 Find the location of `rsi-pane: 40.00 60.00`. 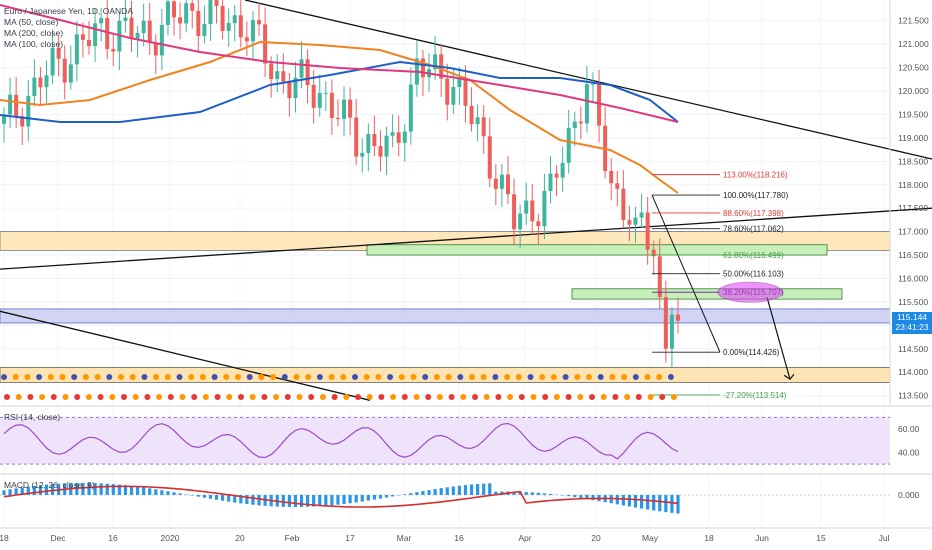

rsi-pane: 40.00 60.00 is located at coordinates (466, 435).